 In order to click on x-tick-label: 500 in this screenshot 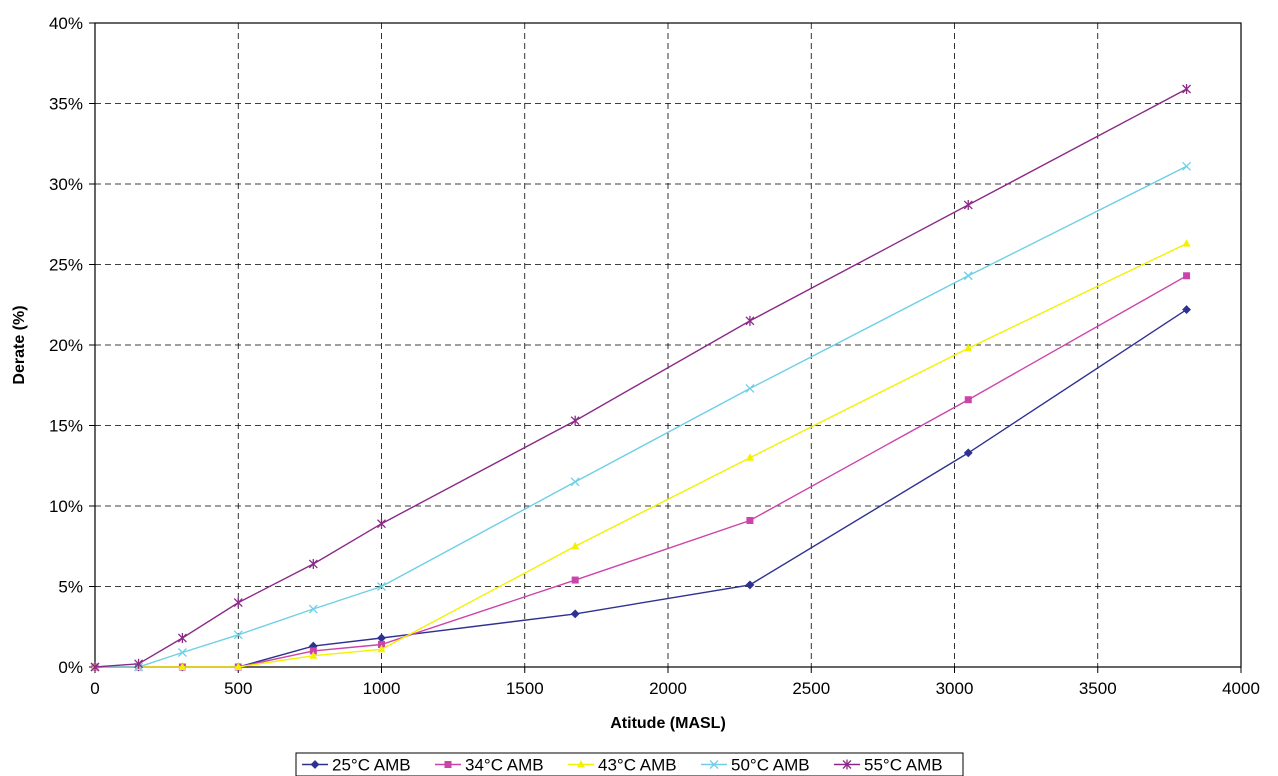, I will do `click(238, 688)`.